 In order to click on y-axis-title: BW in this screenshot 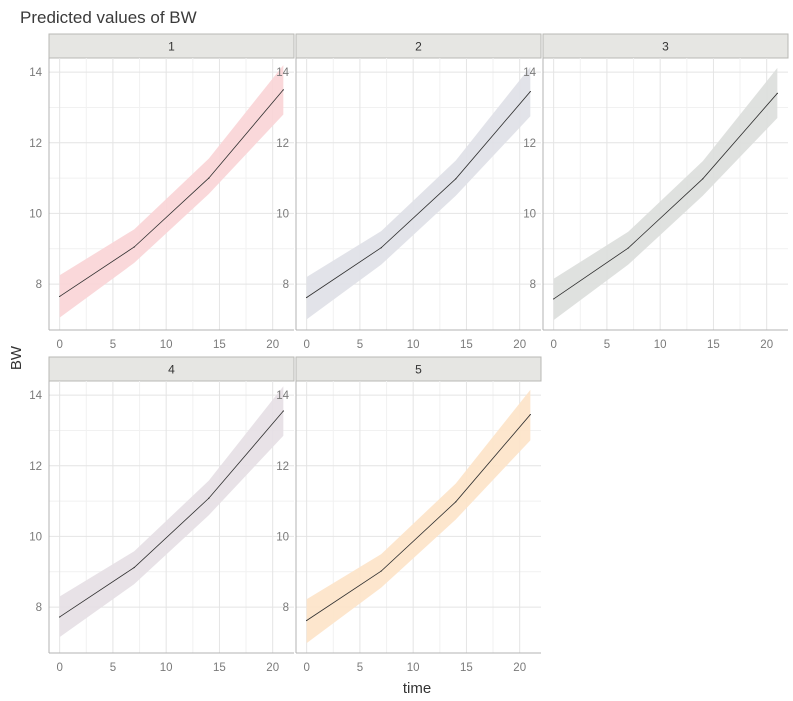, I will do `click(16, 357)`.